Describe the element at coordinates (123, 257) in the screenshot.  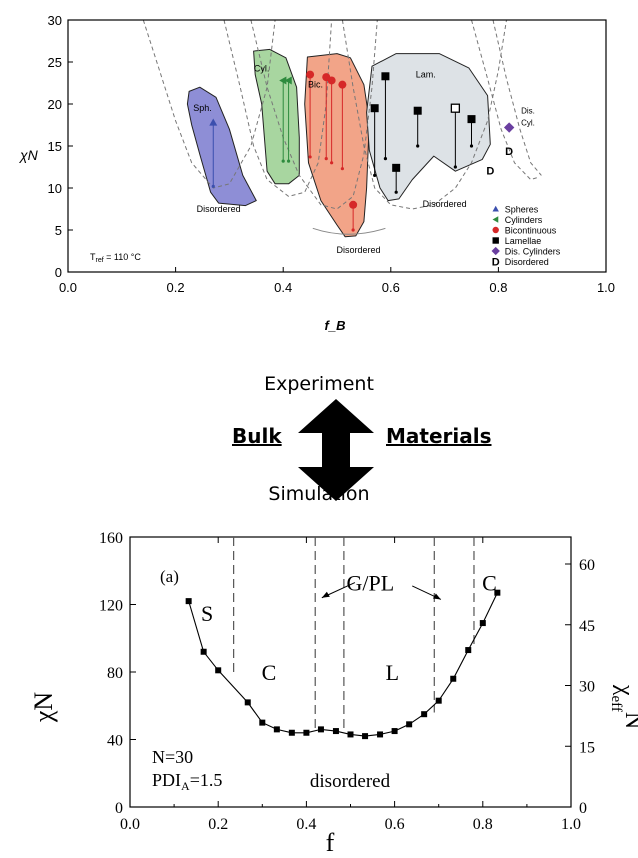
I see `t-rest: = 110 °C` at that location.